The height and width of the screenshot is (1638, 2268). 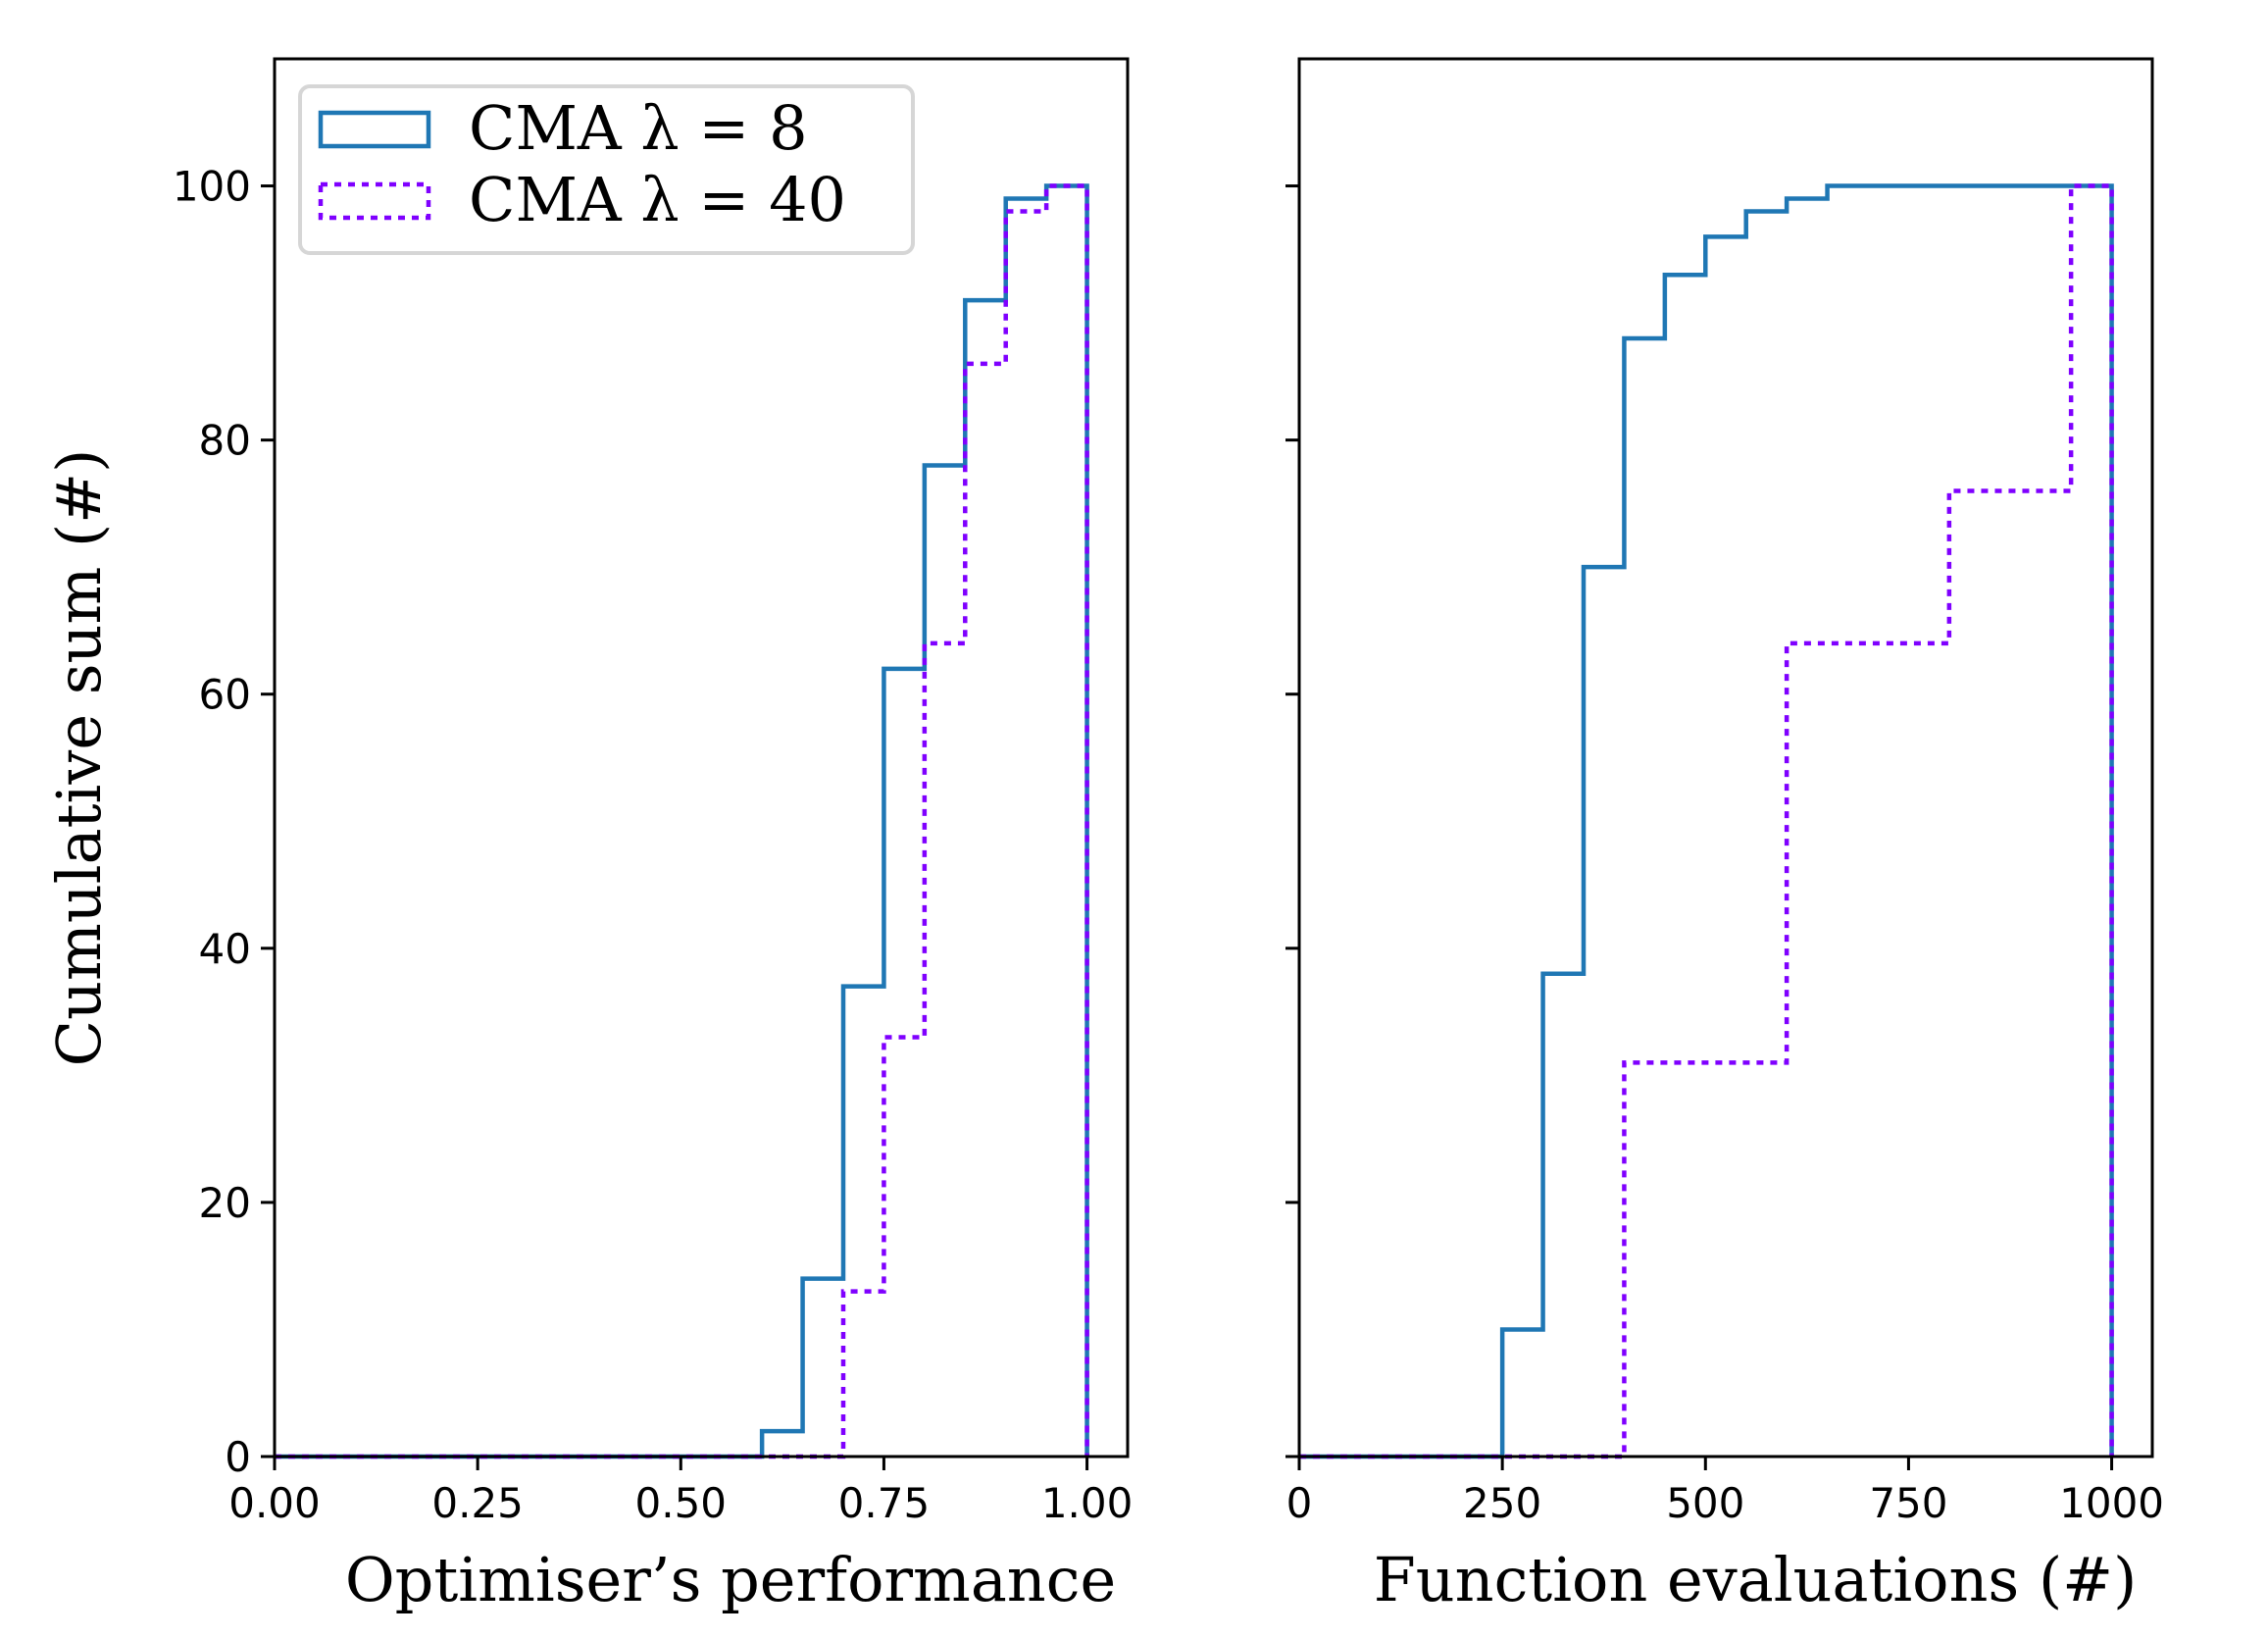 I want to click on legend-label: CMA λ = 8, so click(x=638, y=128).